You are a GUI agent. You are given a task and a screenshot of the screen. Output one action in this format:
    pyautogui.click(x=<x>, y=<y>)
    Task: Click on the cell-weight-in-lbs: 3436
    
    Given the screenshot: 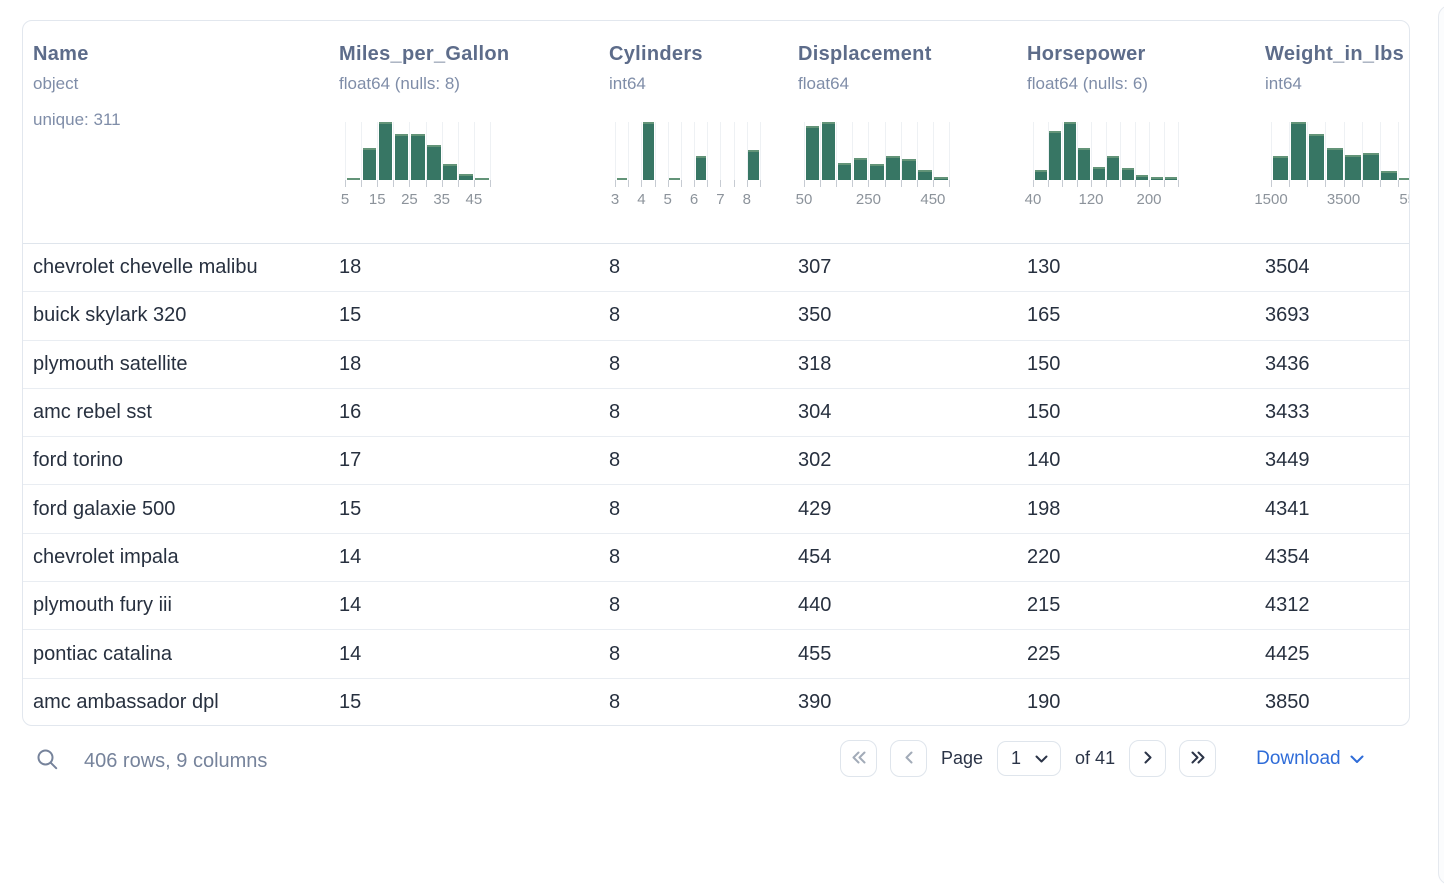 What is the action you would take?
    pyautogui.click(x=1287, y=363)
    